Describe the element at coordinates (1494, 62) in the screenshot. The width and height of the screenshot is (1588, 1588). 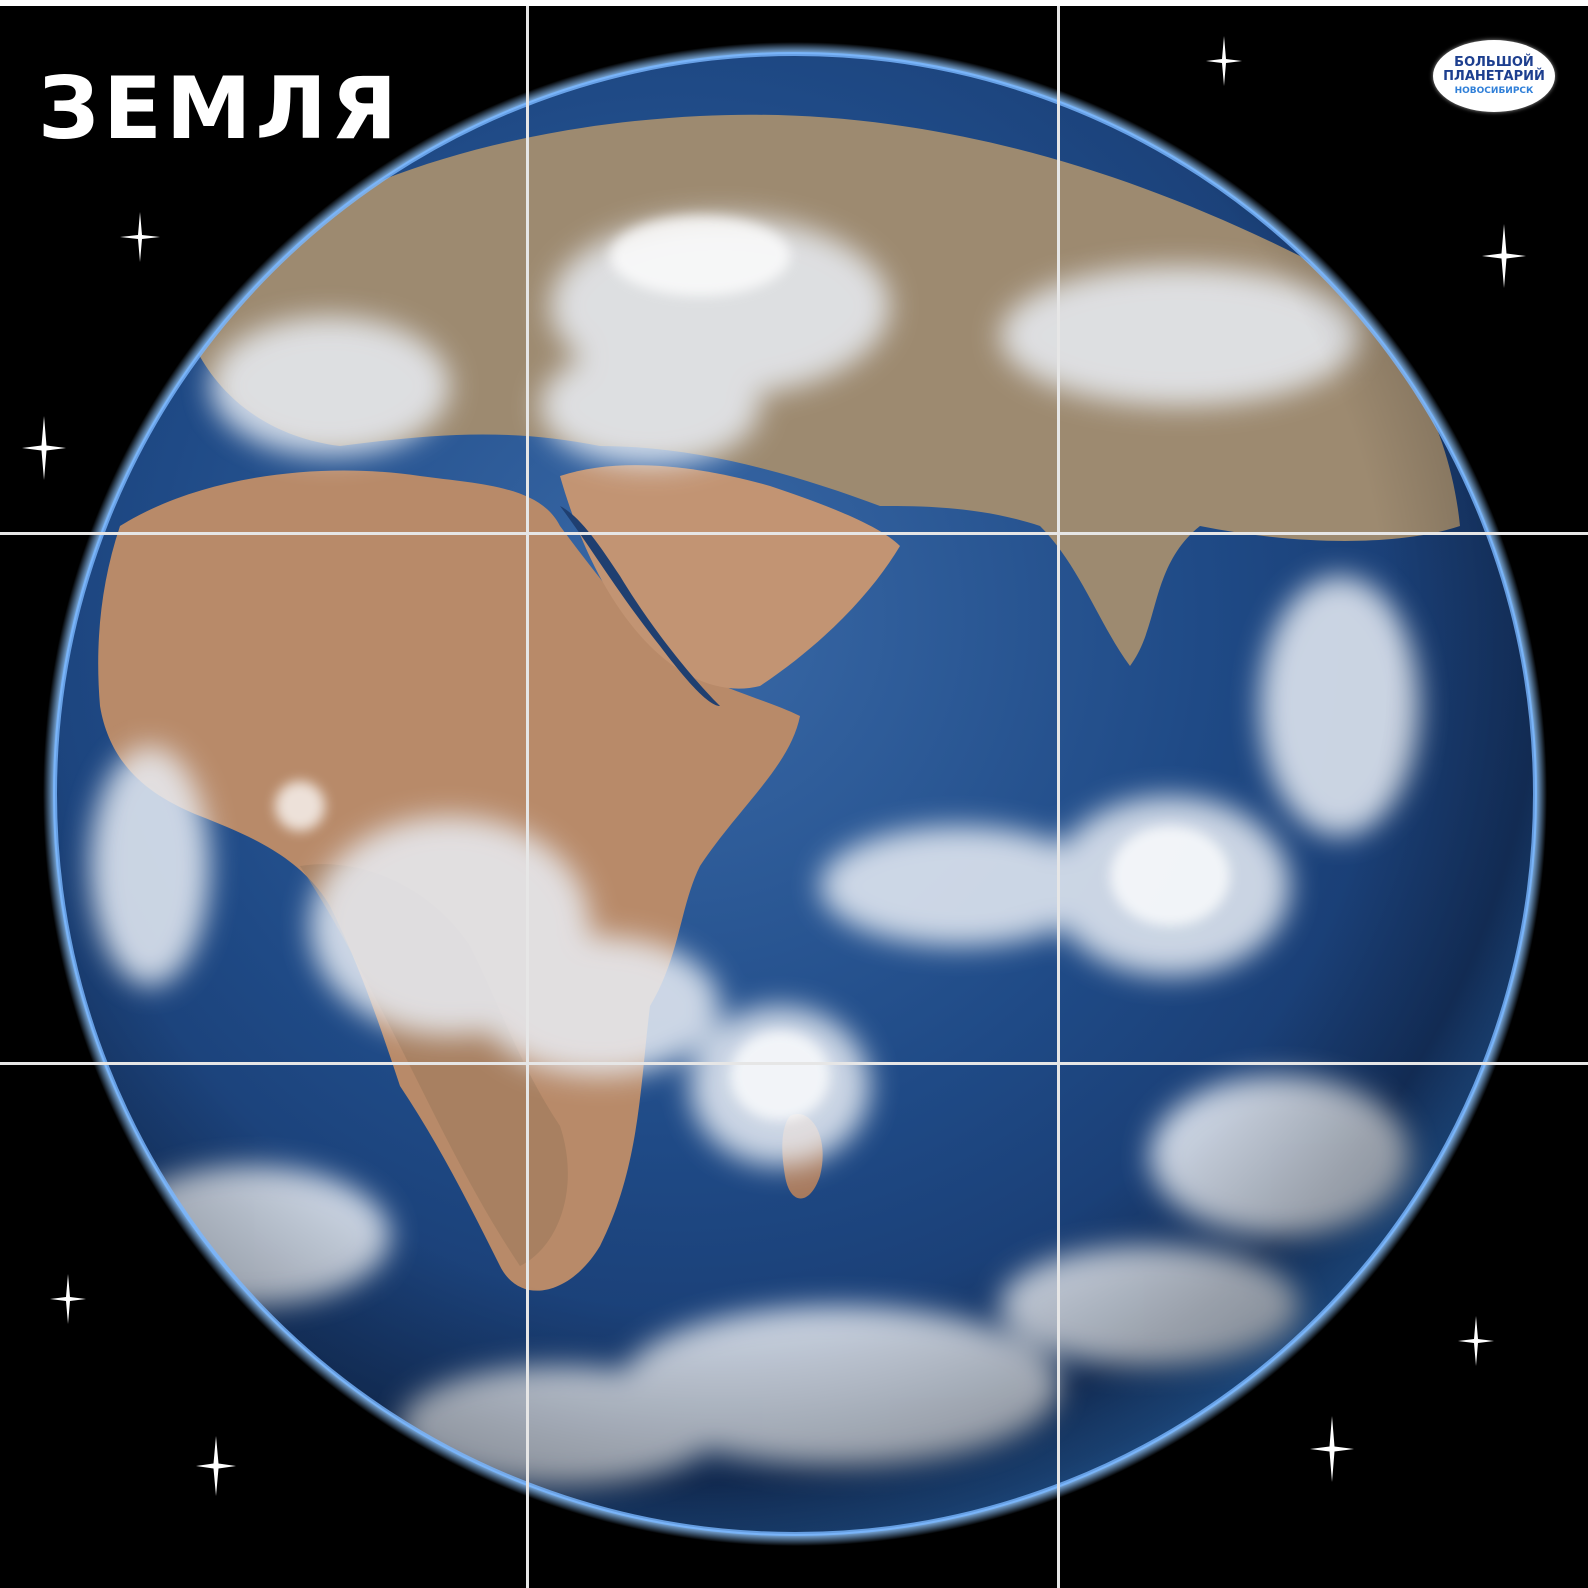
I see `logo-text-line1: БОЛЬШОЙ` at that location.